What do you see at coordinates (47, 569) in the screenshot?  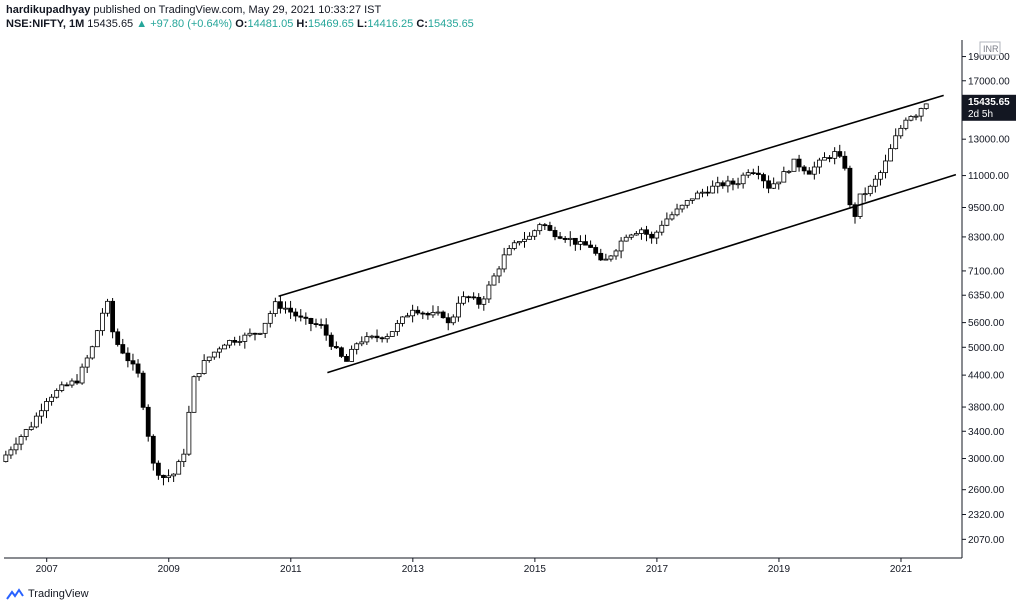 I see `x-tick-label: 2007` at bounding box center [47, 569].